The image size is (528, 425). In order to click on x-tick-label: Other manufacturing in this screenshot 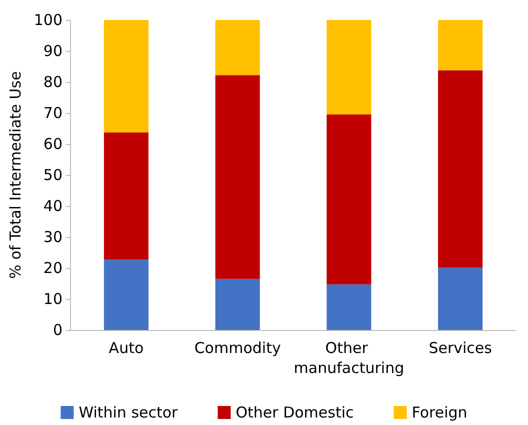, I will do `click(349, 358)`.